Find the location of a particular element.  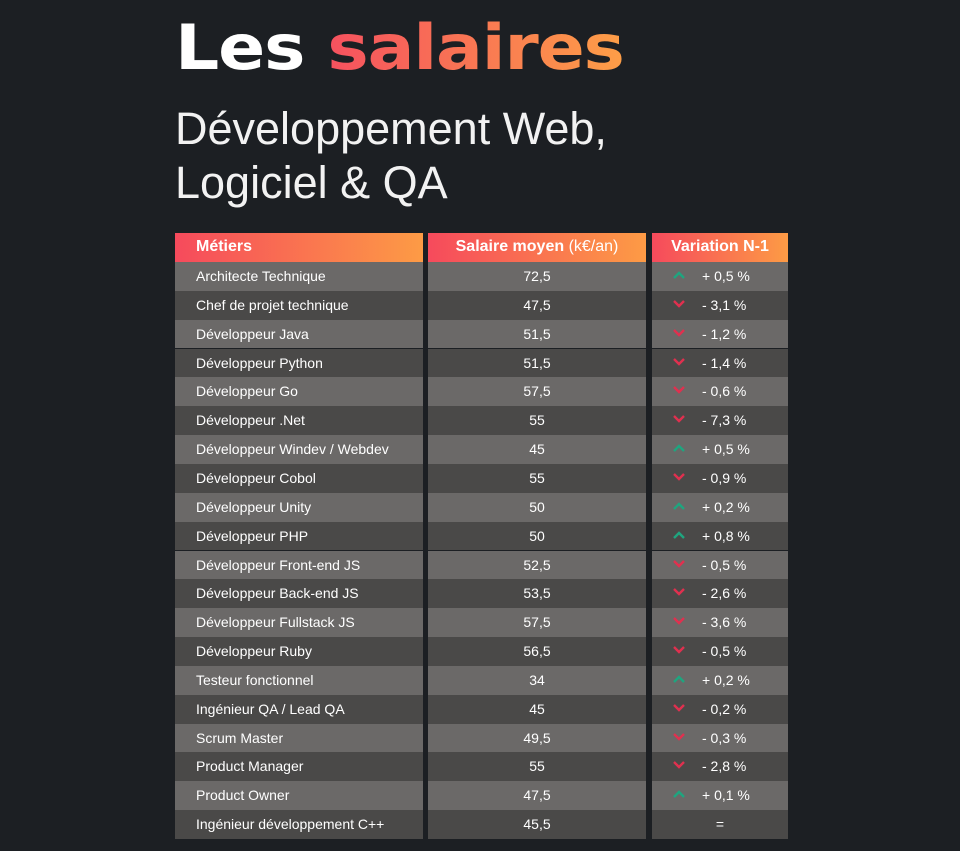

variation-value: - 0,2 % is located at coordinates (724, 708).